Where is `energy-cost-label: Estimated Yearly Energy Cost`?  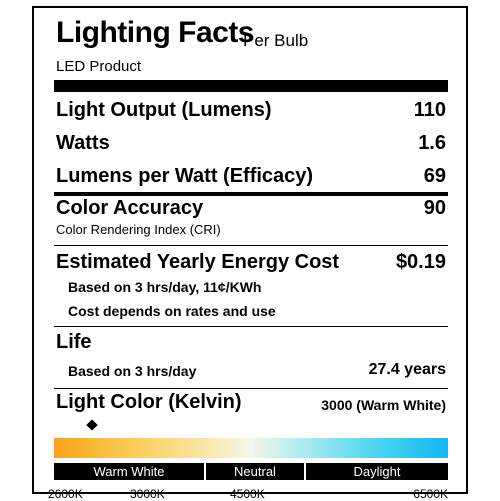
energy-cost-label: Estimated Yearly Energy Cost is located at coordinates (198, 262).